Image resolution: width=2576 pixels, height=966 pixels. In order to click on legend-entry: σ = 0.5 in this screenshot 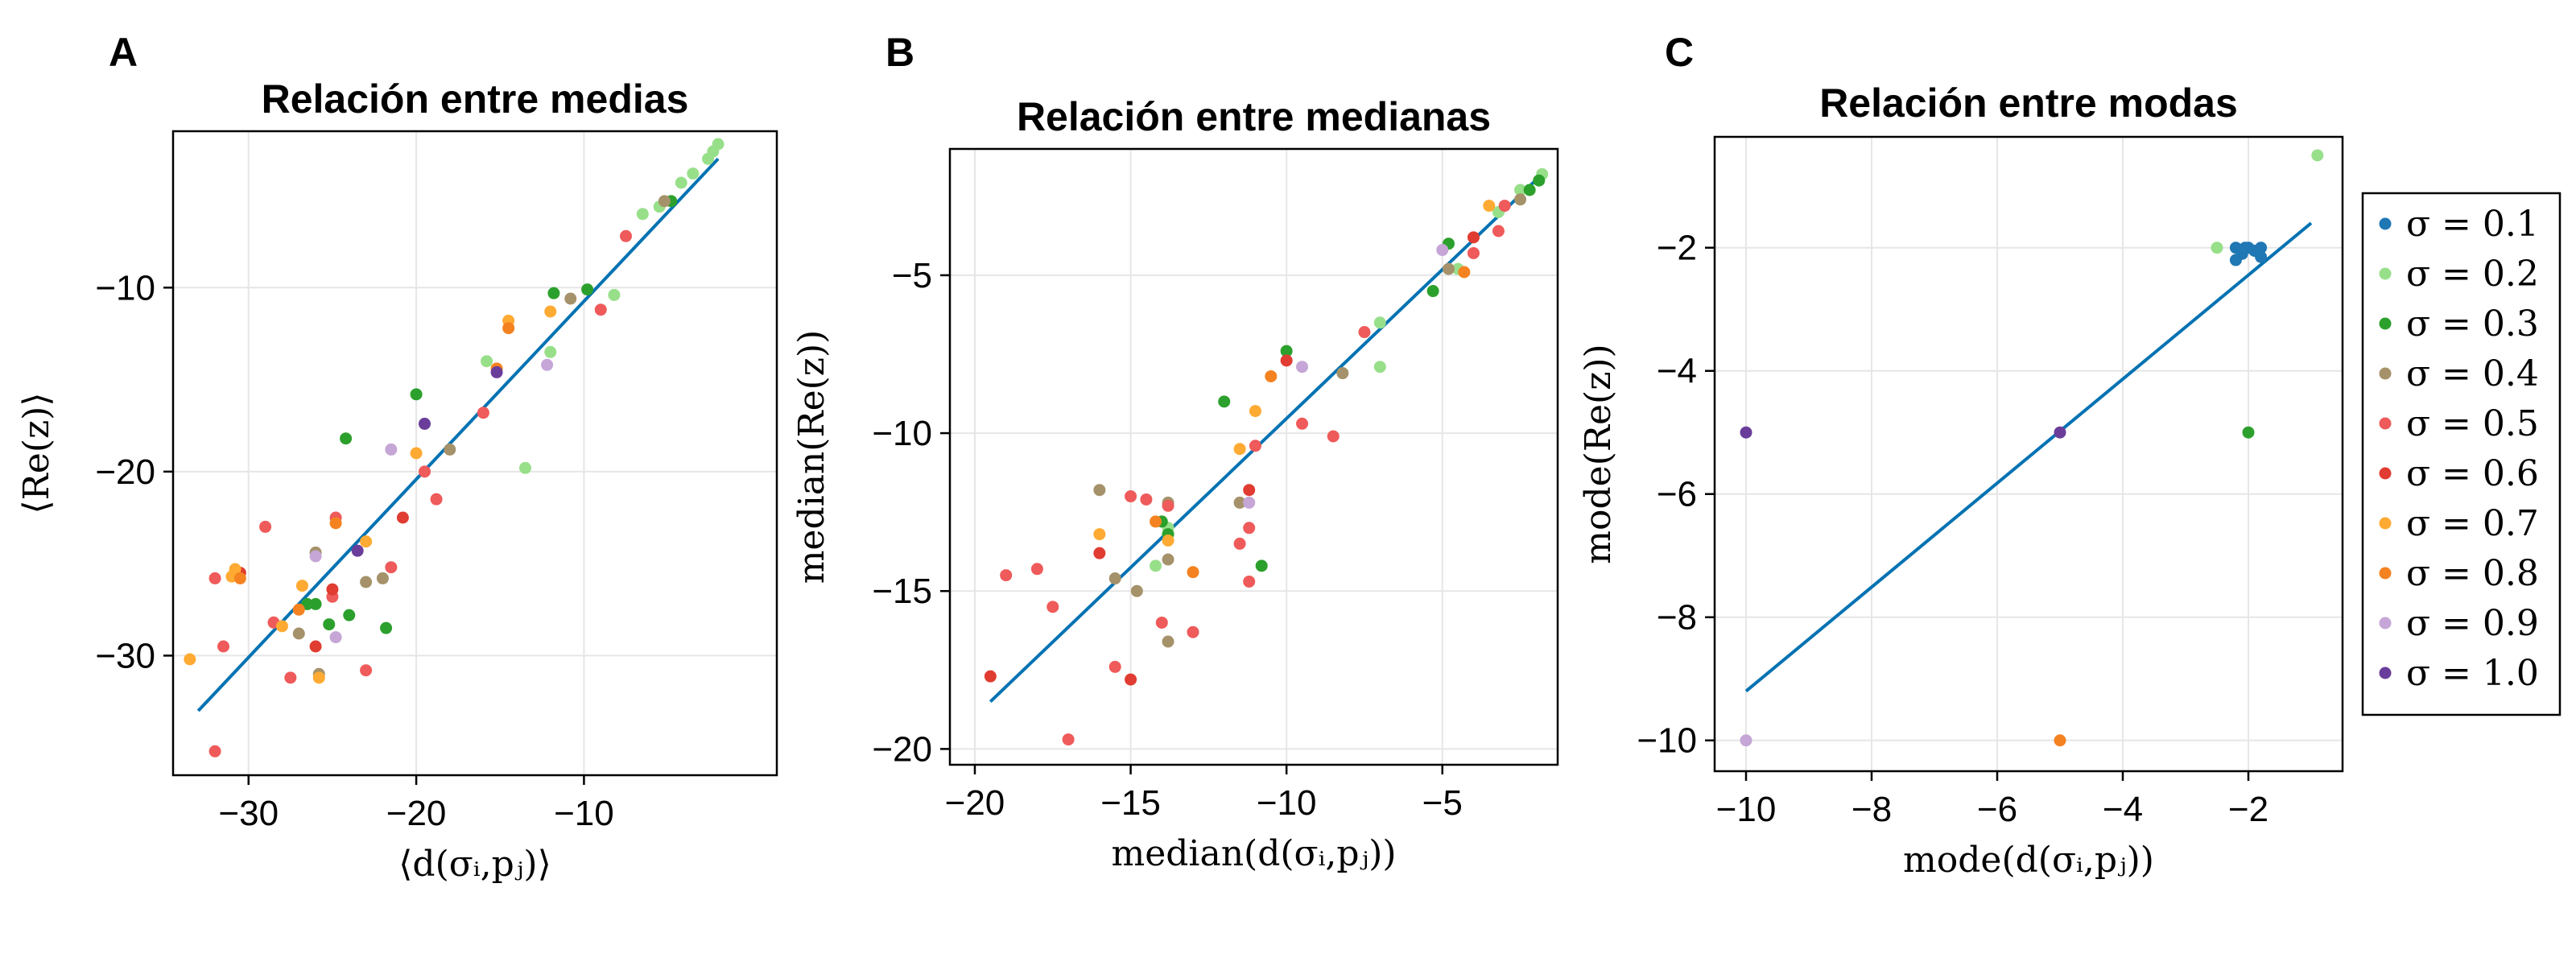, I will do `click(2472, 423)`.